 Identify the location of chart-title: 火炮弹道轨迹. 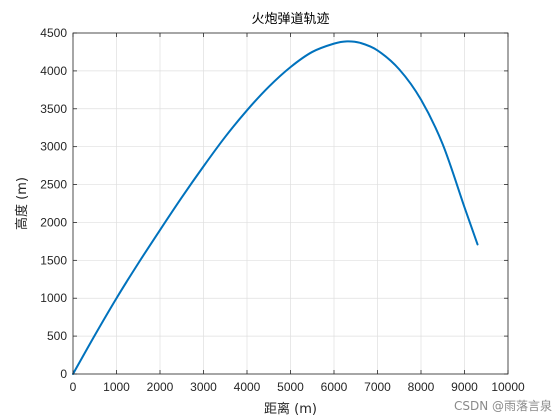
(290, 19).